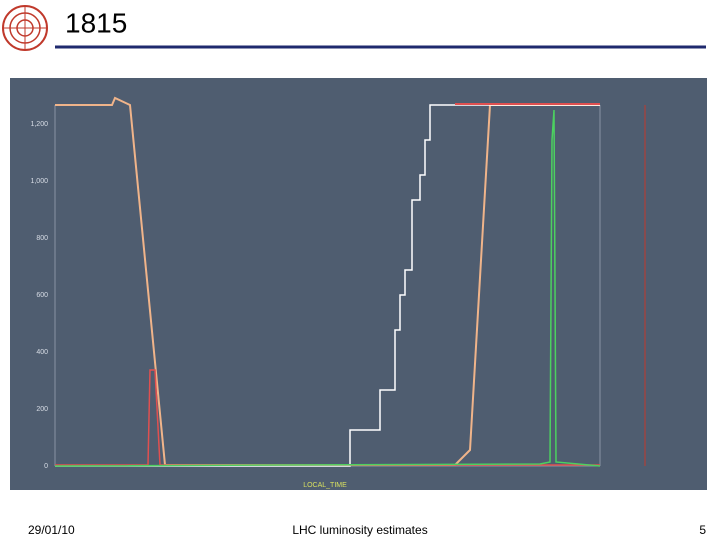  Describe the element at coordinates (46, 466) in the screenshot. I see `y-axis-label: 0` at that location.